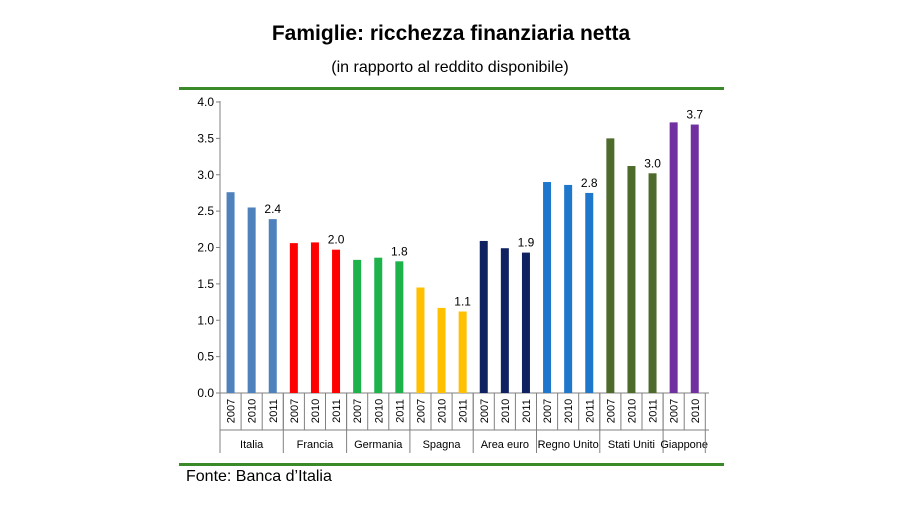 The width and height of the screenshot is (920, 510). Describe the element at coordinates (205, 175) in the screenshot. I see `y-tick-label: 3.0` at that location.